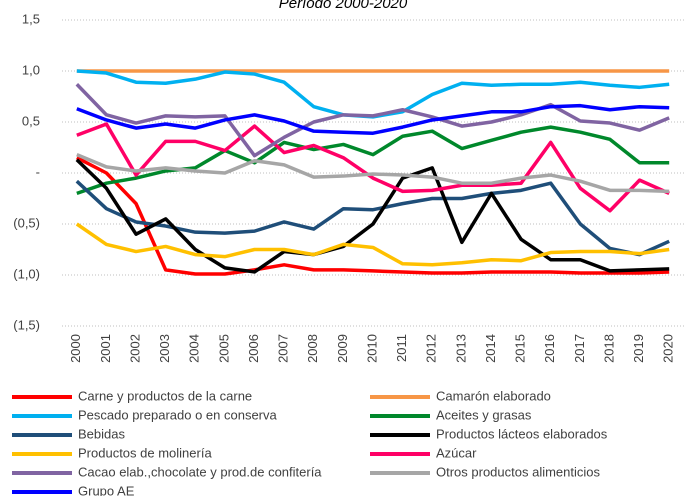 Image resolution: width=686 pixels, height=496 pixels. What do you see at coordinates (431, 348) in the screenshot?
I see `x-tick-label: 2012` at bounding box center [431, 348].